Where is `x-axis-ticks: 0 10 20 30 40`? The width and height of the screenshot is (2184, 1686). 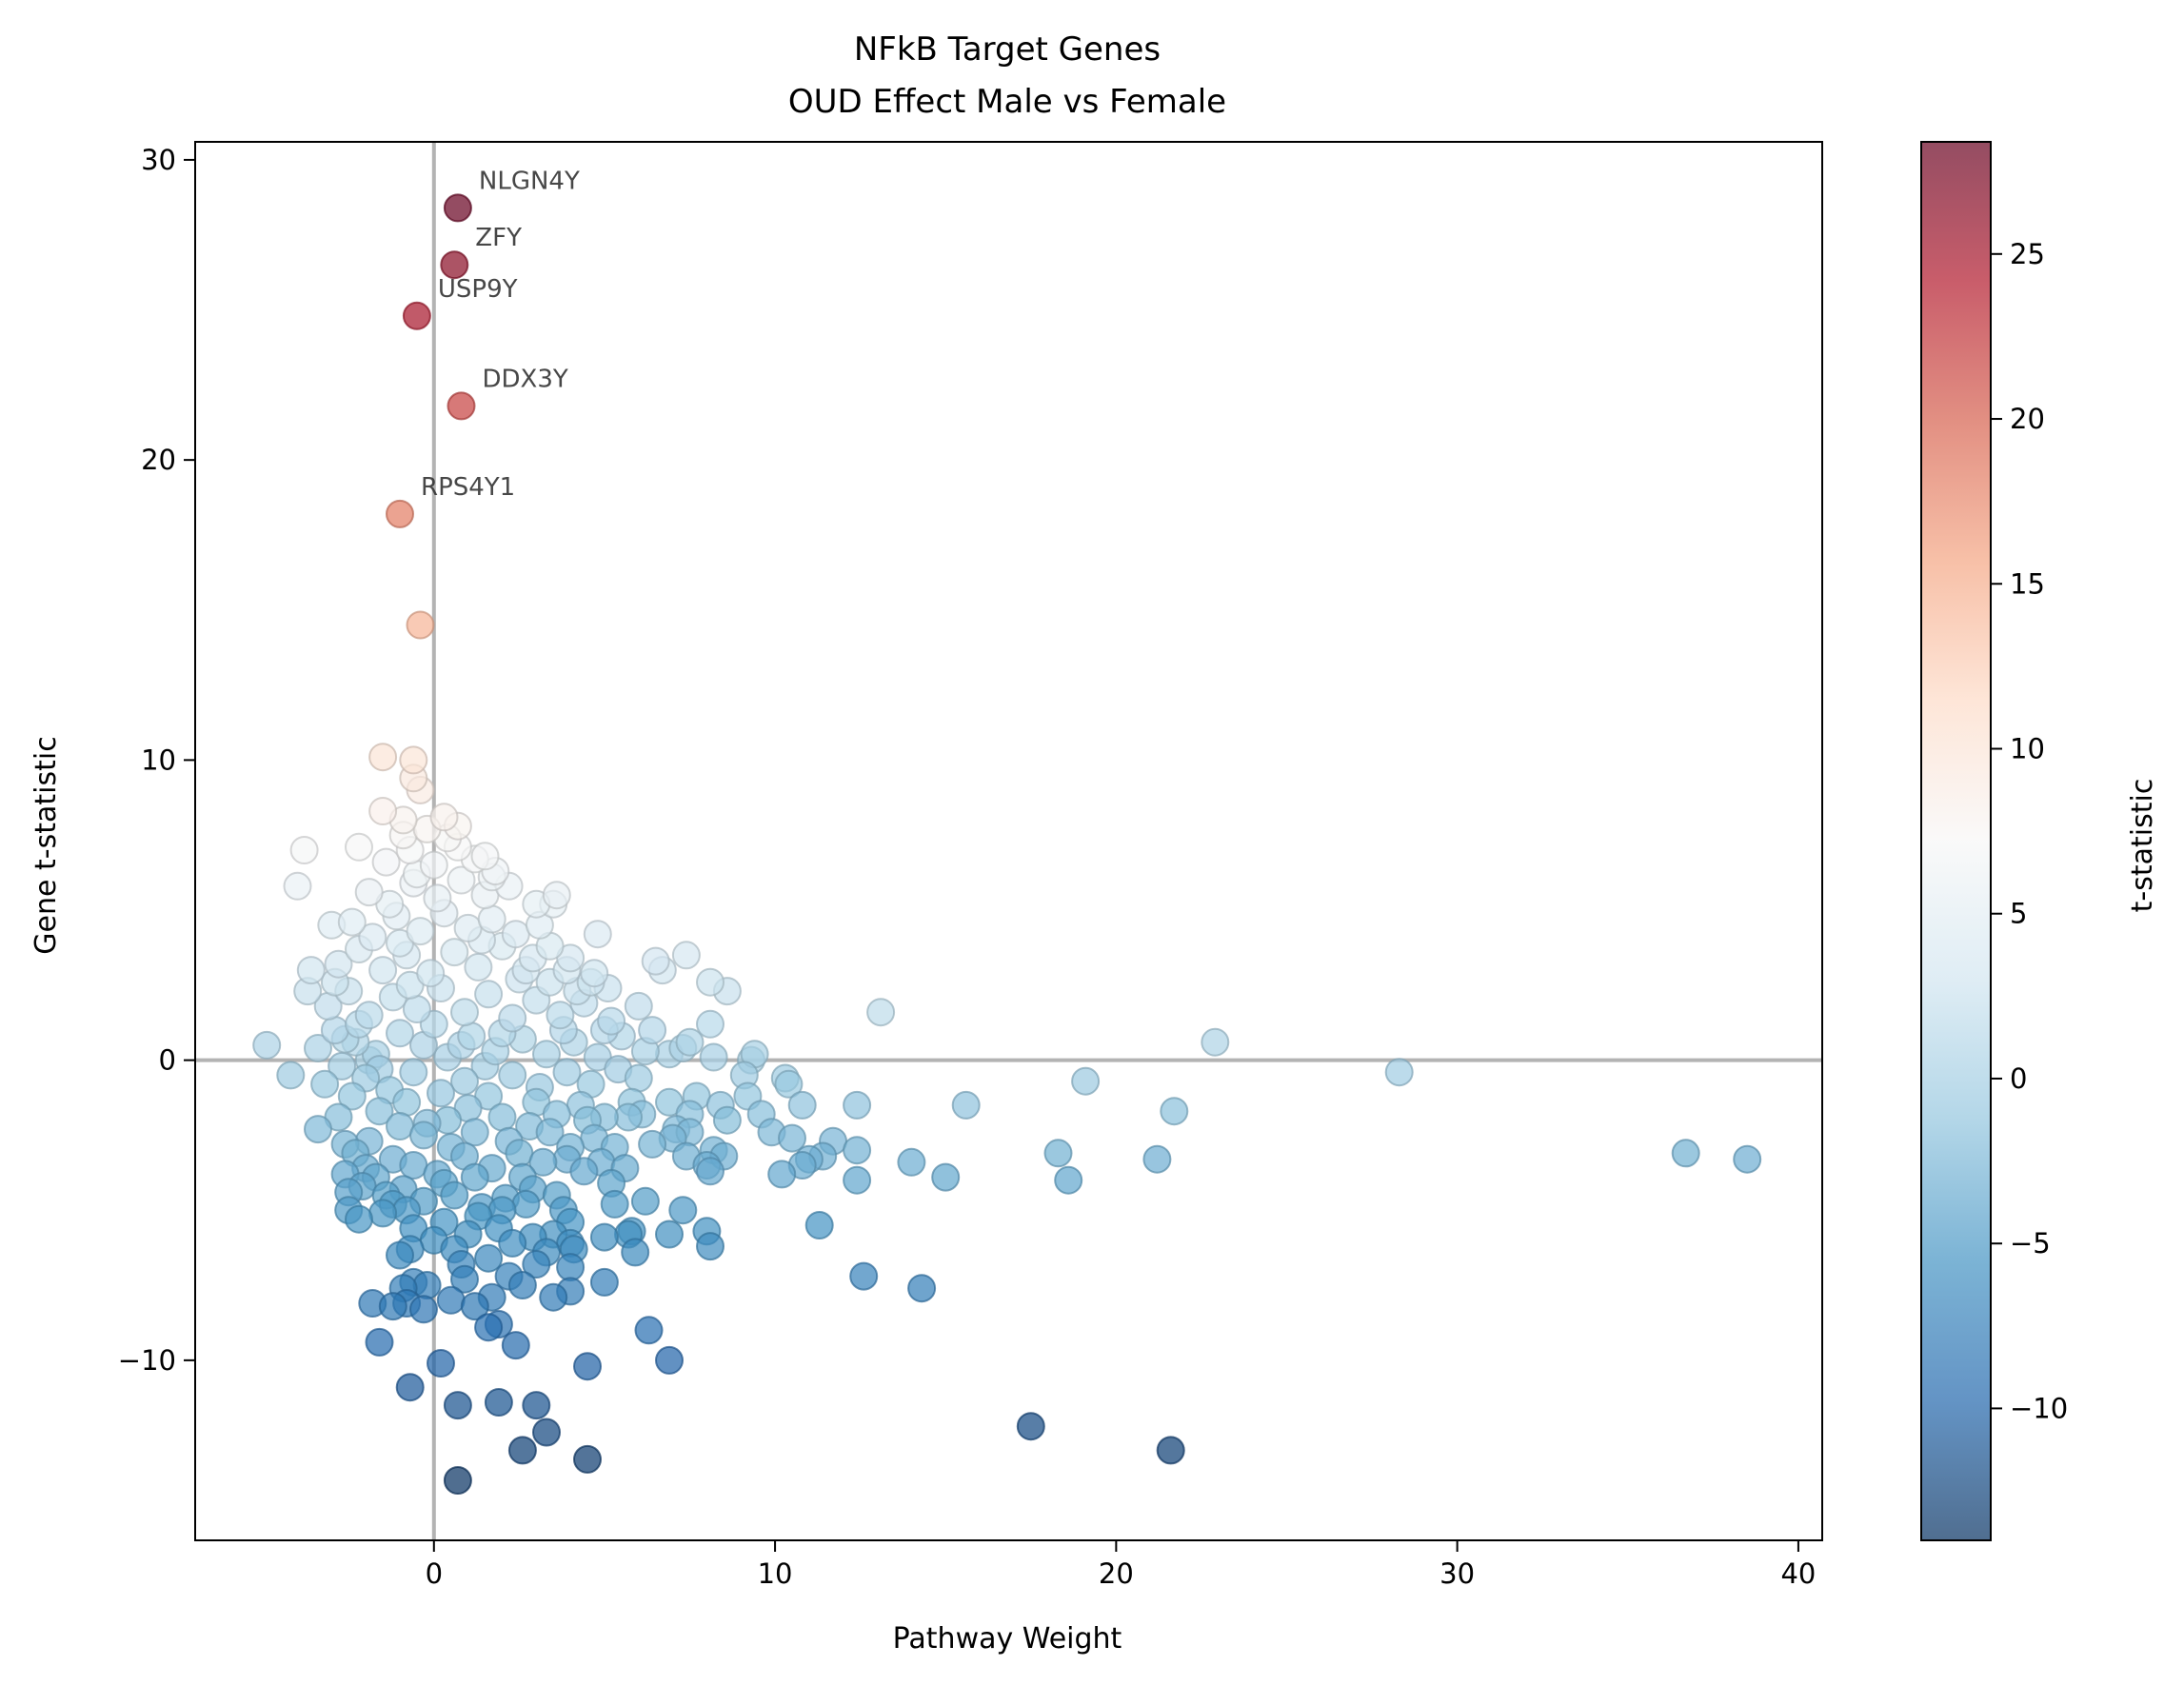 x-axis-ticks: 0 10 20 30 40 is located at coordinates (1121, 1565).